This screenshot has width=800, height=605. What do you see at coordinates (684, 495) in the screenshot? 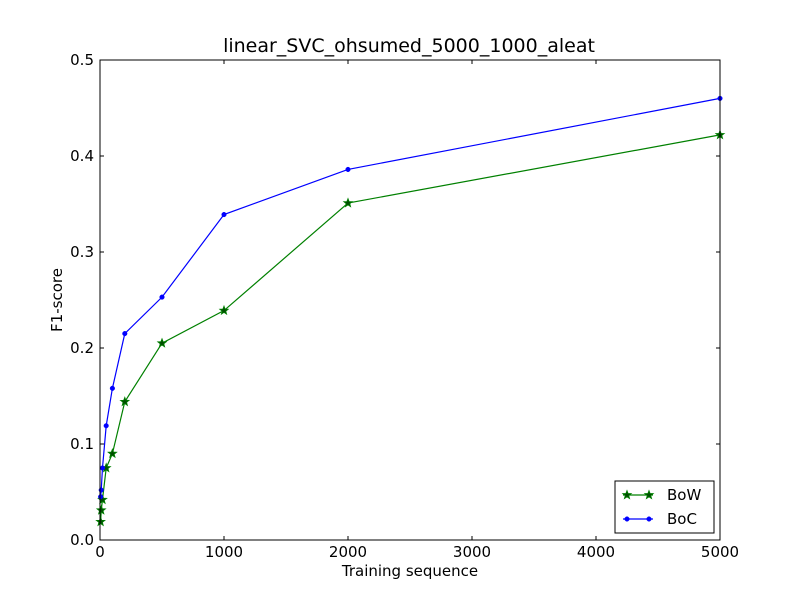
I see `legend-label: BoW` at bounding box center [684, 495].